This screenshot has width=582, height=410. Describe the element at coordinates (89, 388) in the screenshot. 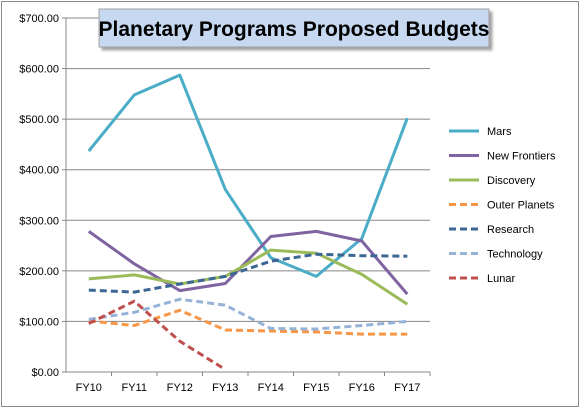

I see `x-tick-label: FY10` at that location.